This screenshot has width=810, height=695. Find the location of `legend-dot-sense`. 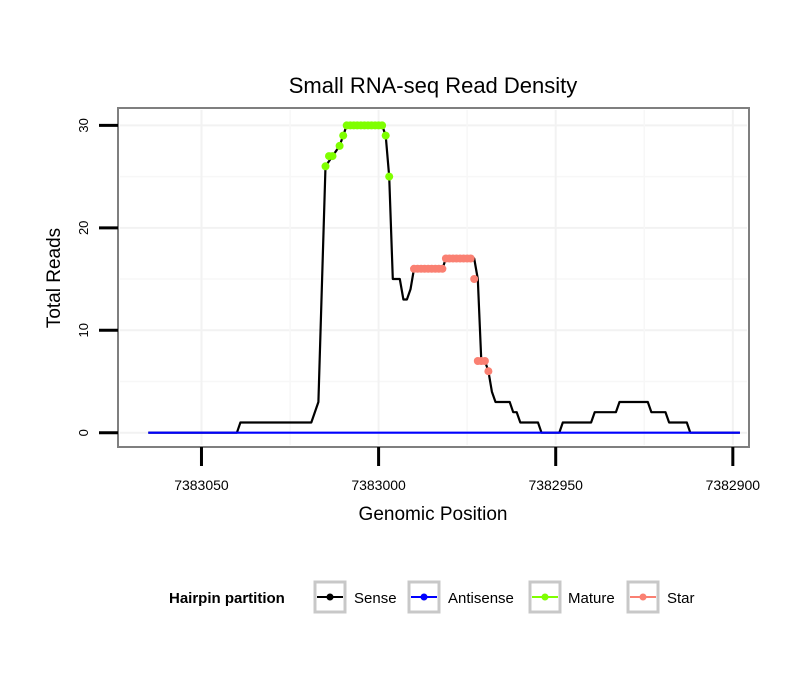

legend-dot-sense is located at coordinates (330, 597).